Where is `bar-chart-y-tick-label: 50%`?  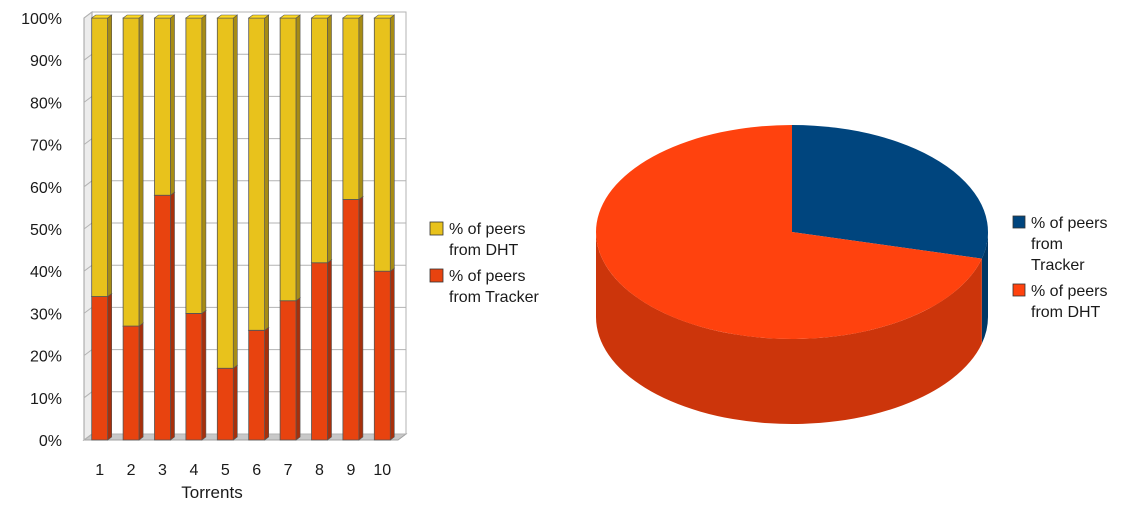 bar-chart-y-tick-label: 50% is located at coordinates (46, 230).